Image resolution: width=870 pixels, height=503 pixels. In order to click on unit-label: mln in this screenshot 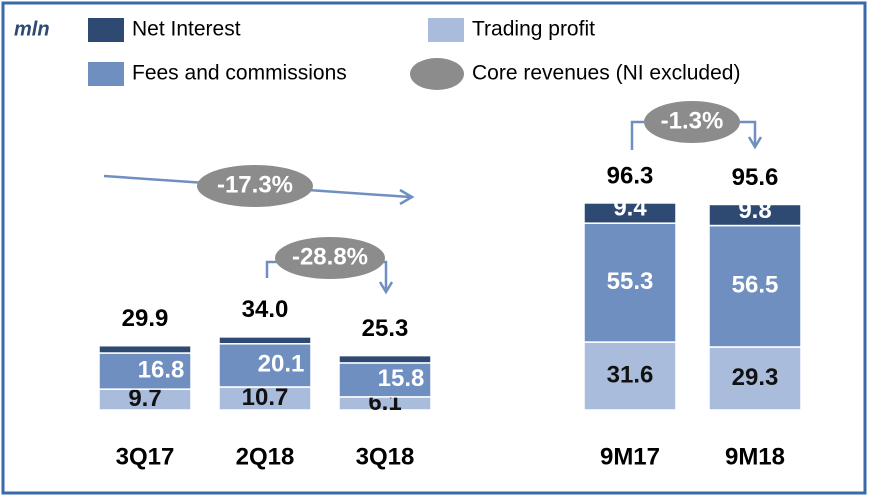, I will do `click(32, 29)`.